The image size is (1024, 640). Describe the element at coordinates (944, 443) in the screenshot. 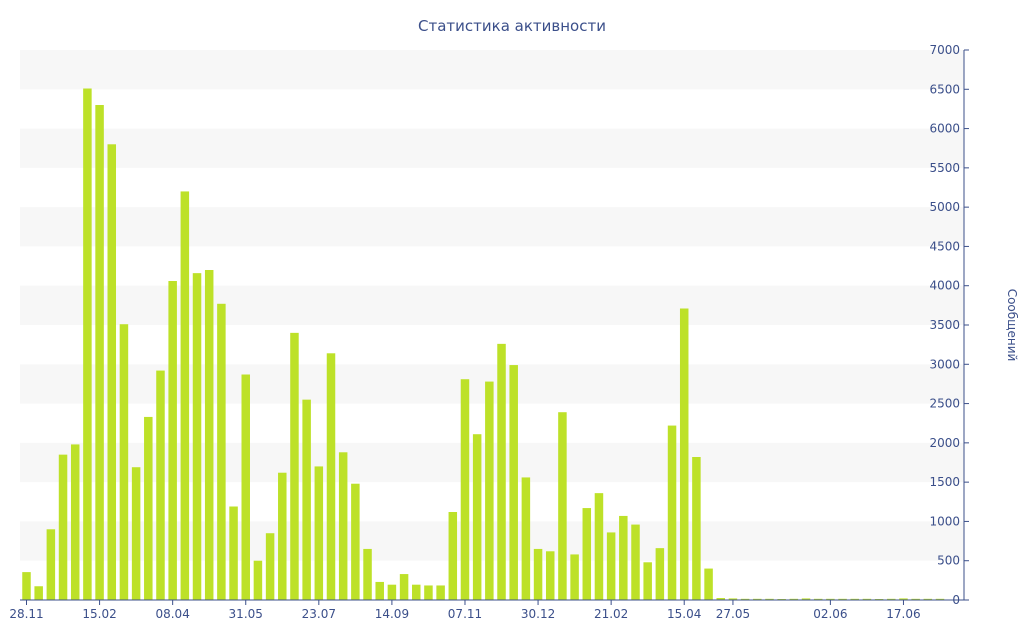

I see `y-tick-label: 2000` at that location.